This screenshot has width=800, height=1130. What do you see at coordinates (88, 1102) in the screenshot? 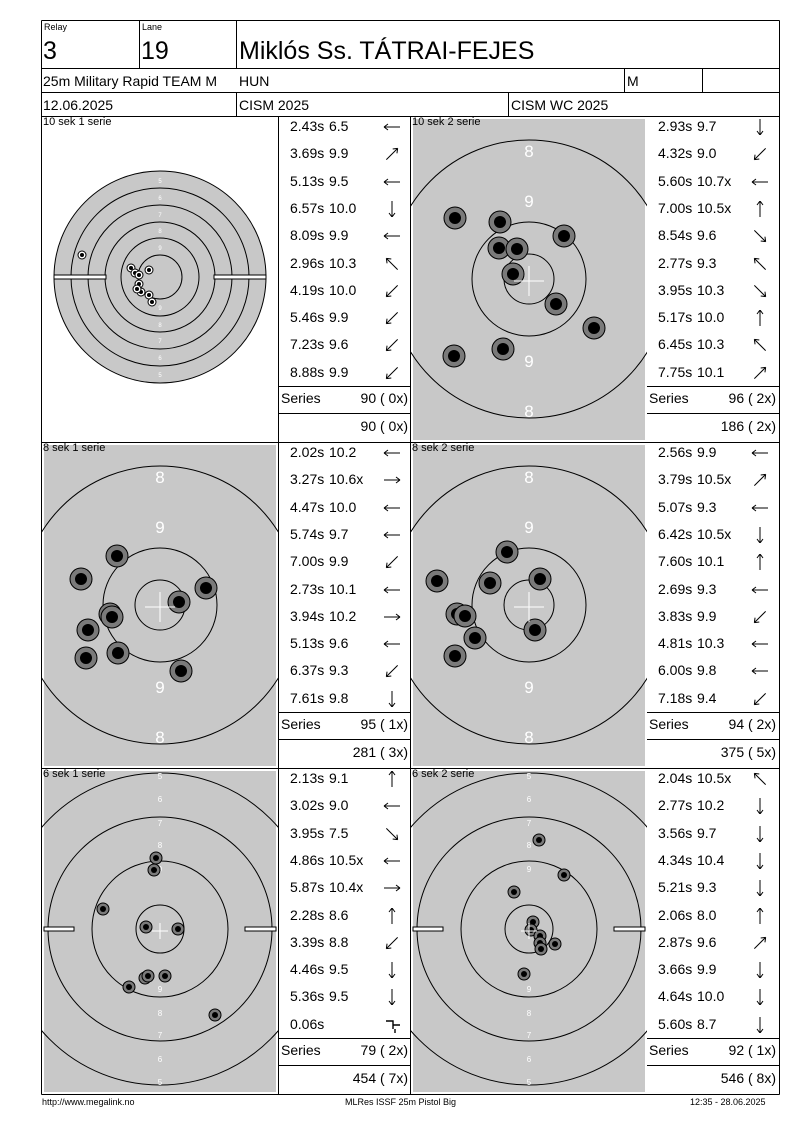
I see `footer-url: http://www.megalink.no` at bounding box center [88, 1102].